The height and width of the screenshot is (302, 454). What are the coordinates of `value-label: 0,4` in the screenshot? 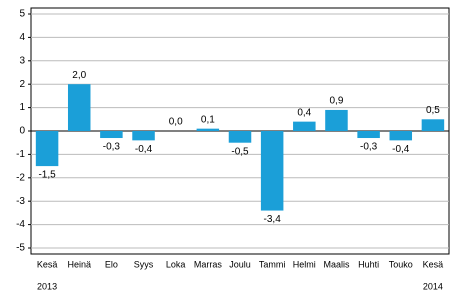 It's located at (304, 112).